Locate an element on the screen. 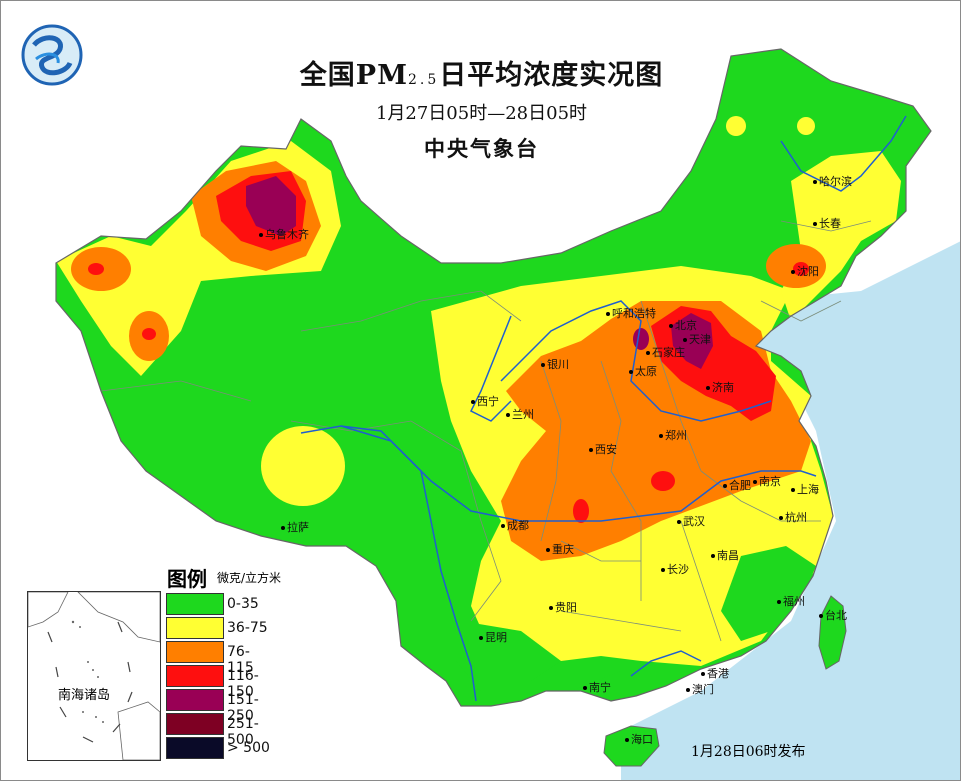 Image resolution: width=961 pixels, height=781 pixels. city-label: 武汉 is located at coordinates (691, 521).